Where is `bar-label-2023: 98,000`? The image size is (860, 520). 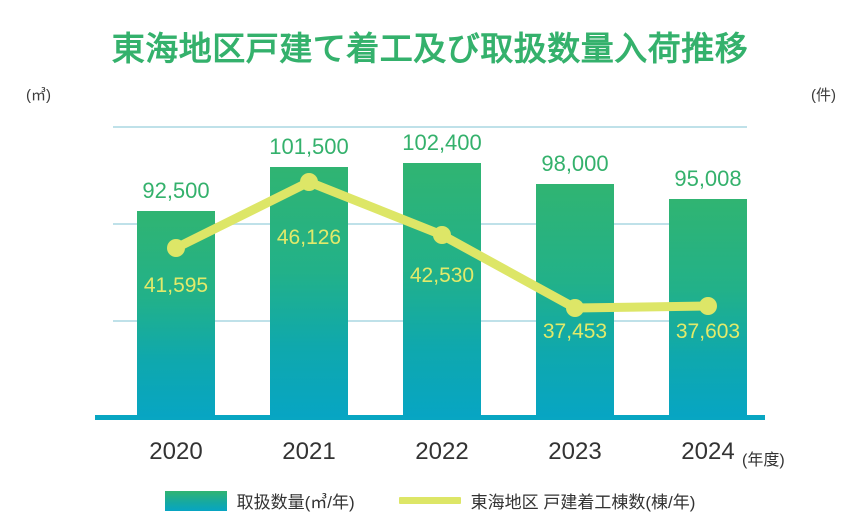 bar-label-2023: 98,000 is located at coordinates (575, 163).